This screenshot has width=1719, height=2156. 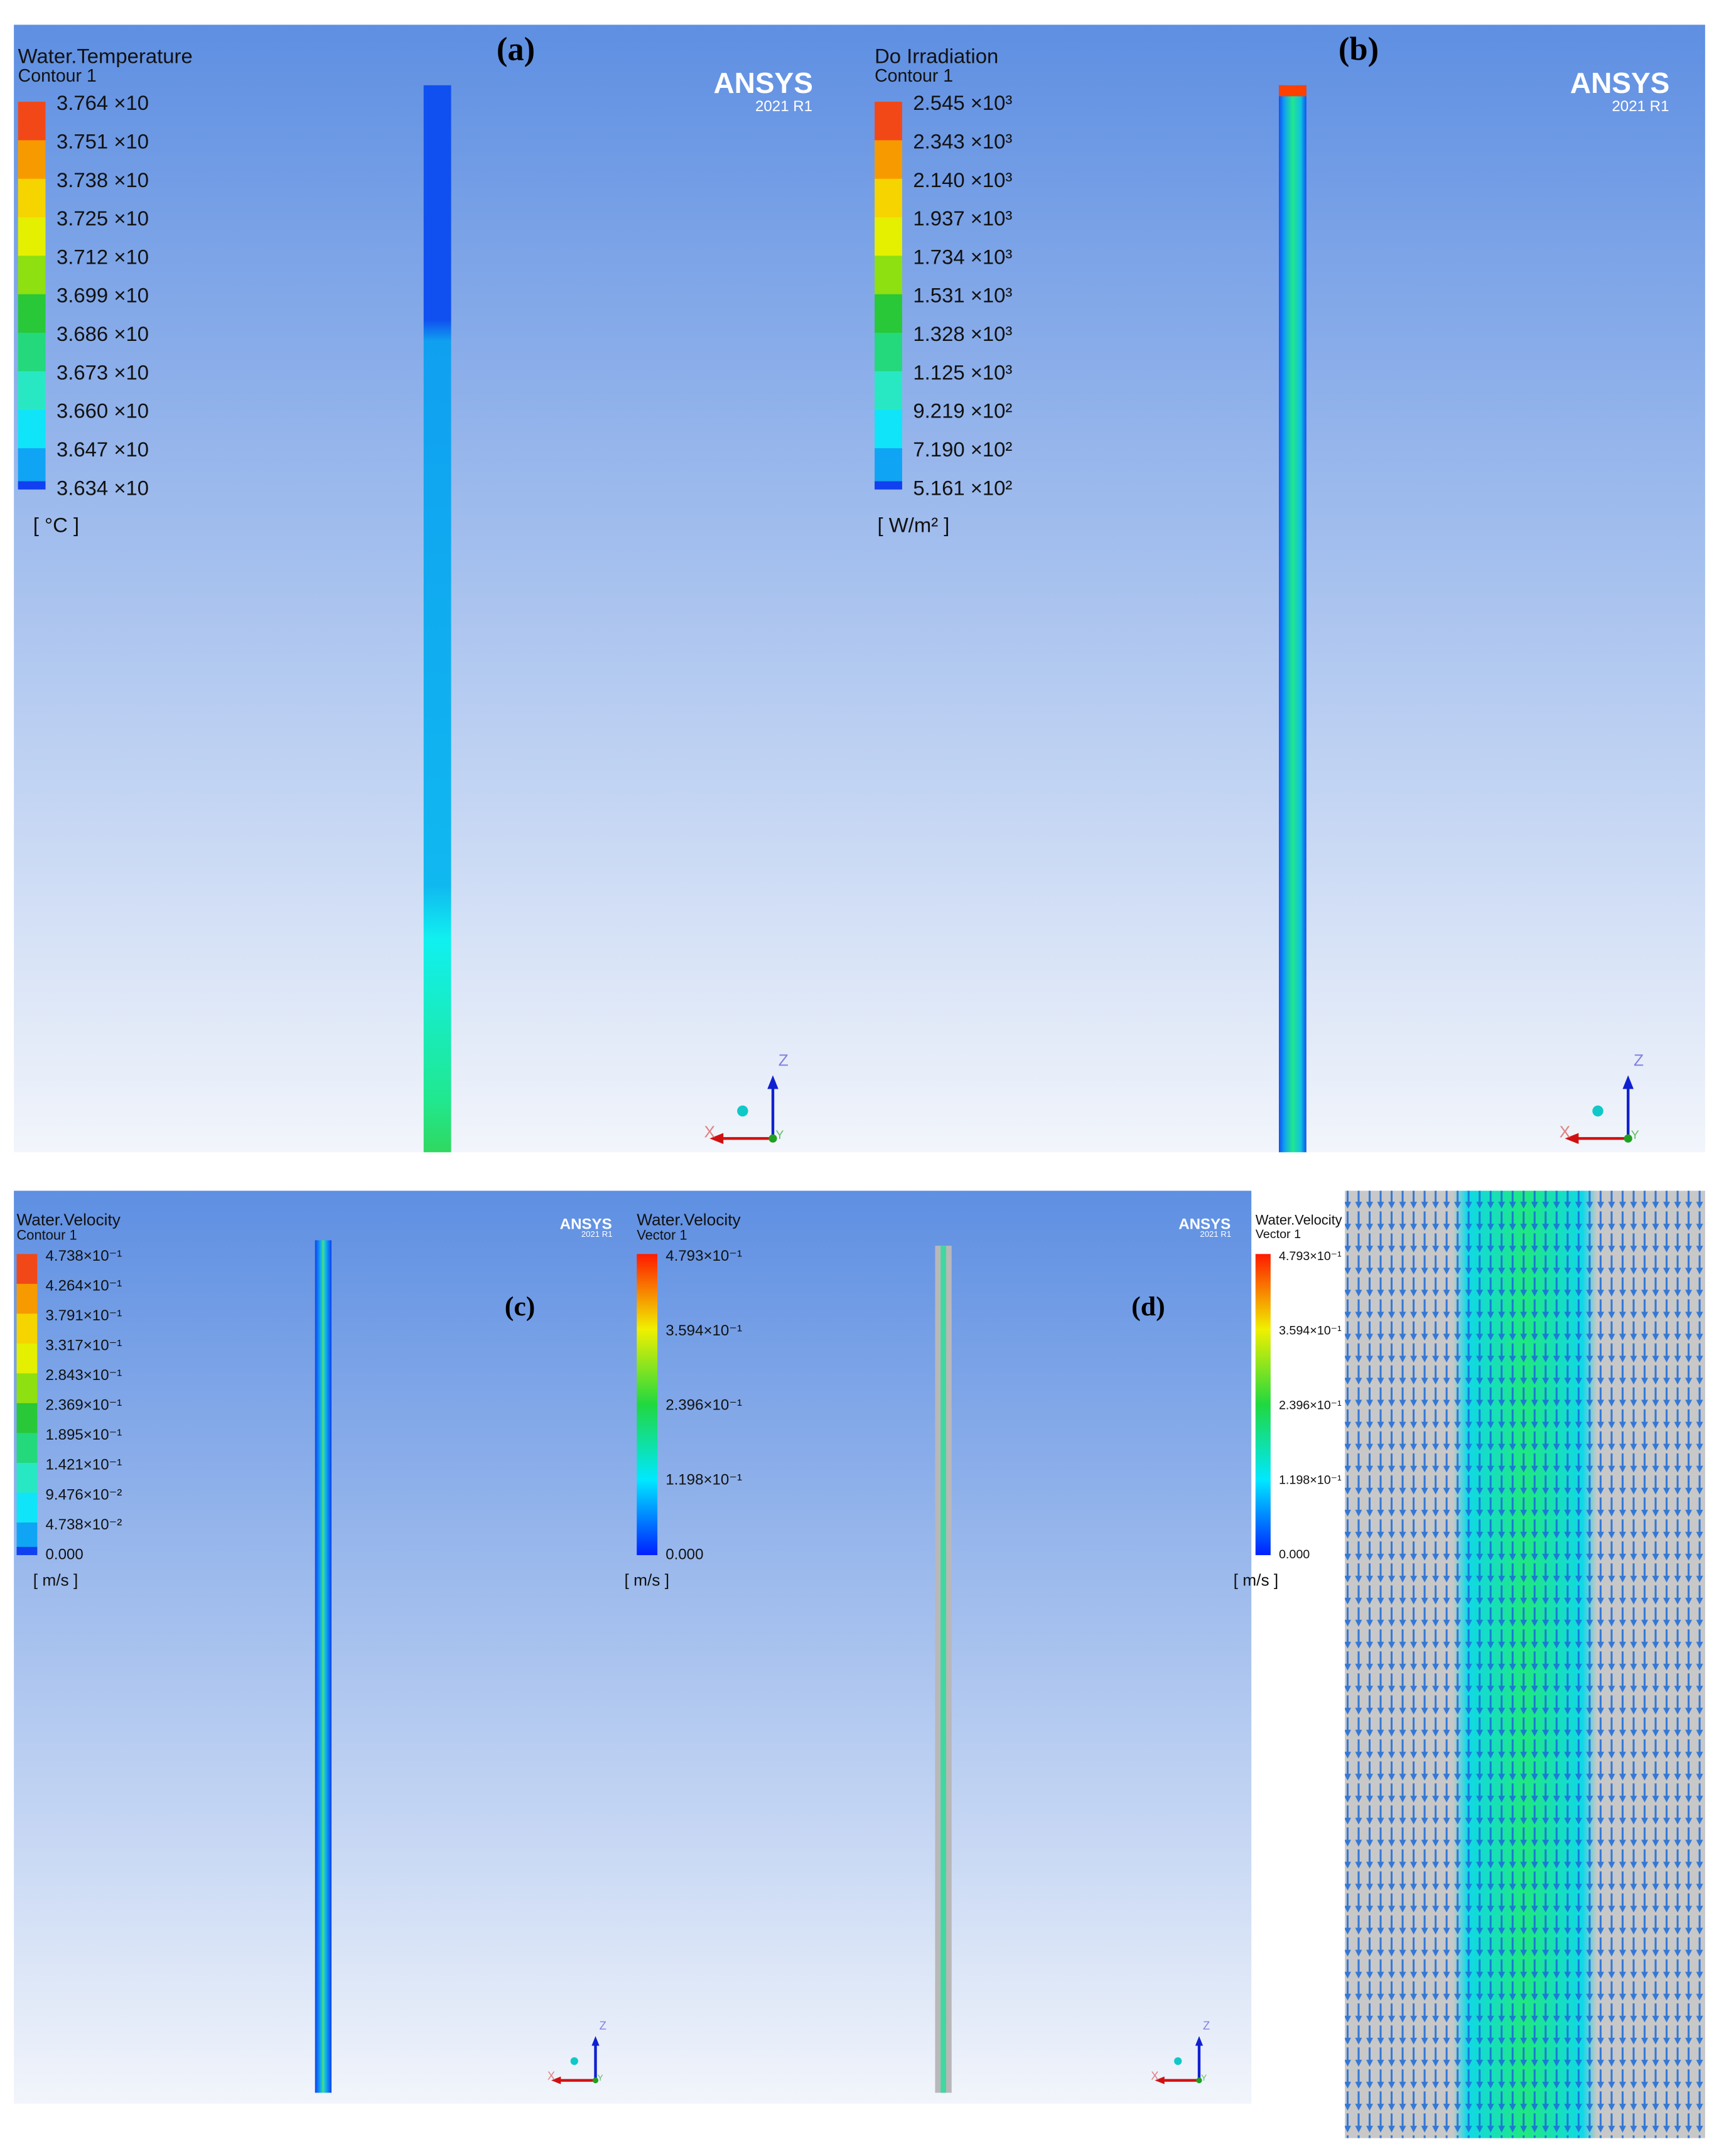 What do you see at coordinates (83, 1376) in the screenshot?
I see `colorbar-tick-label: 2.843×10⁻¹` at bounding box center [83, 1376].